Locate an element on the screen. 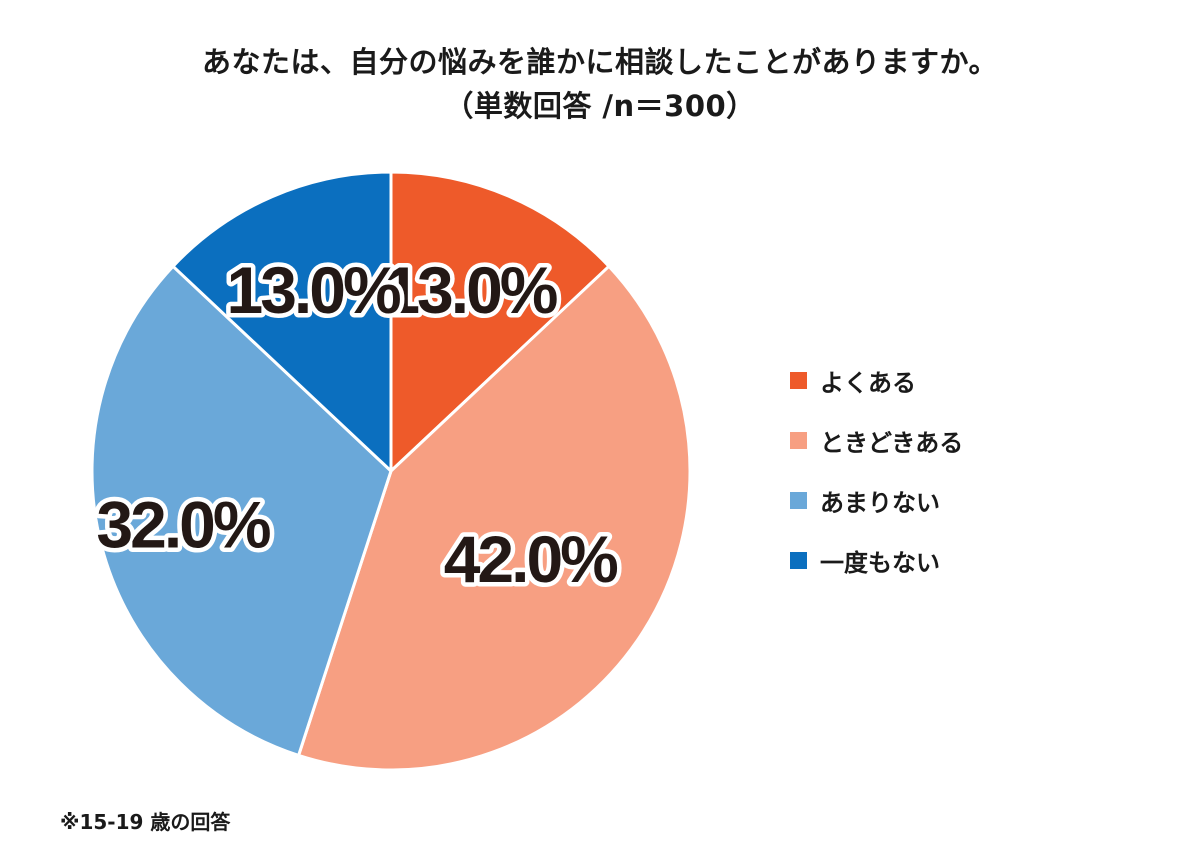  legend-item: よくある is located at coordinates (876, 380).